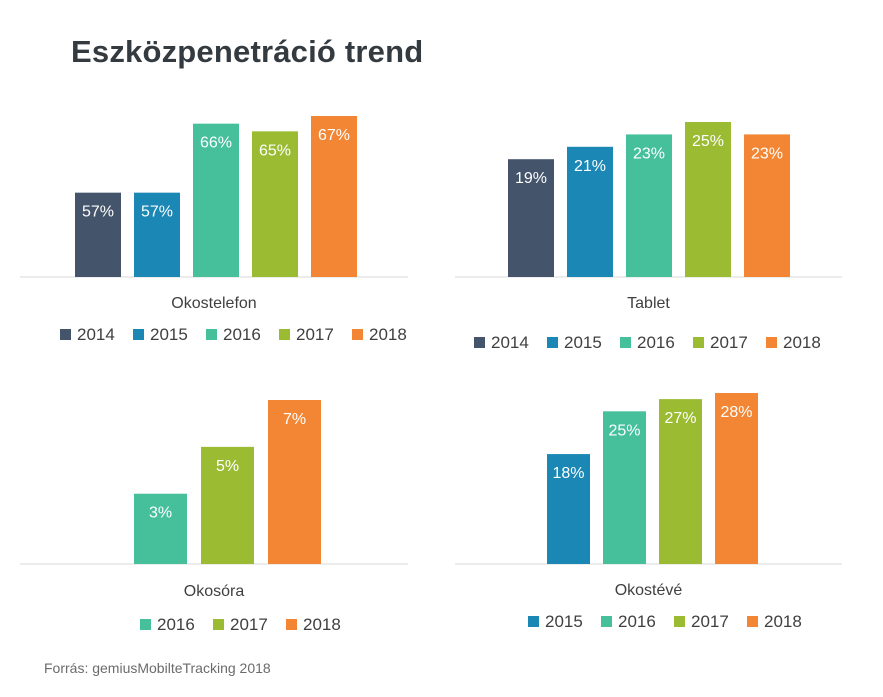 The image size is (883, 697). I want to click on data-label: 67%, so click(334, 135).